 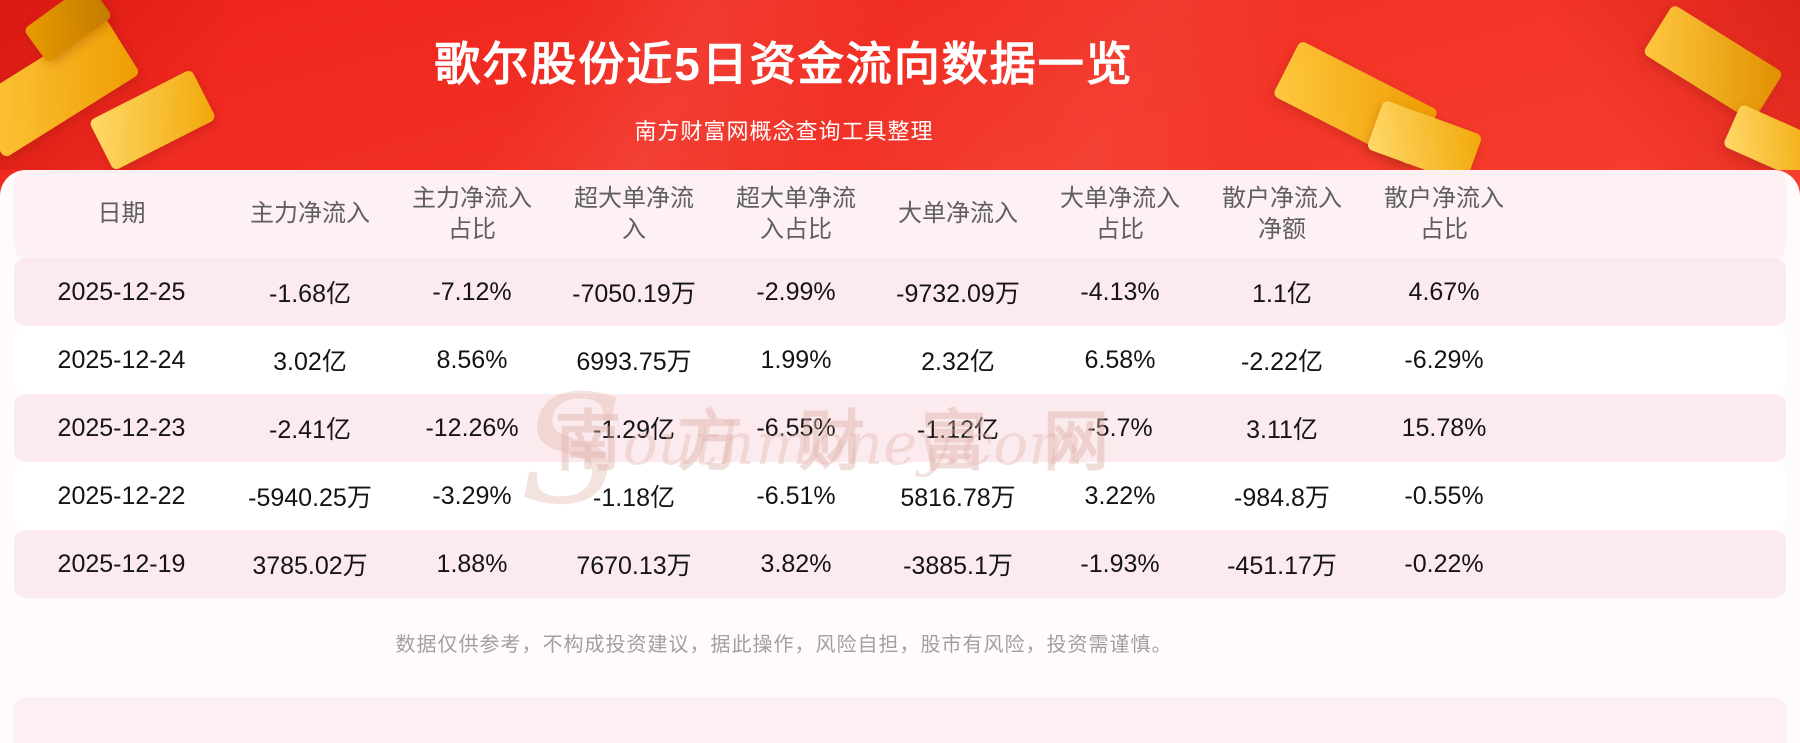 I want to click on column-header: 大单净流入 占比, so click(x=1120, y=213).